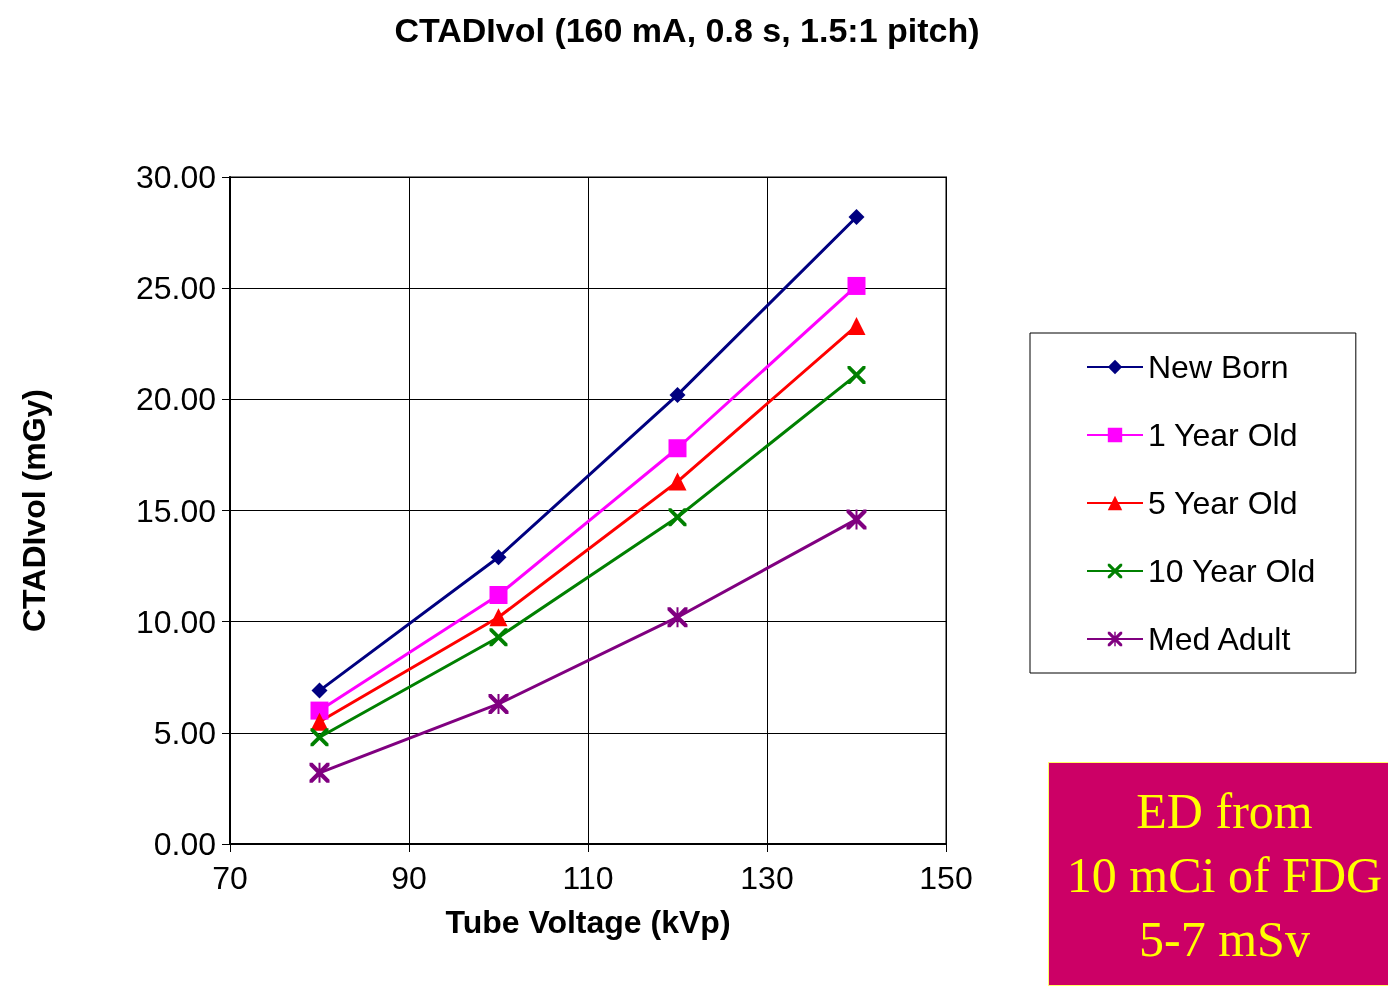 Image resolution: width=1388 pixels, height=988 pixels. What do you see at coordinates (175, 510) in the screenshot?
I see `y-tick-label: 15.00` at bounding box center [175, 510].